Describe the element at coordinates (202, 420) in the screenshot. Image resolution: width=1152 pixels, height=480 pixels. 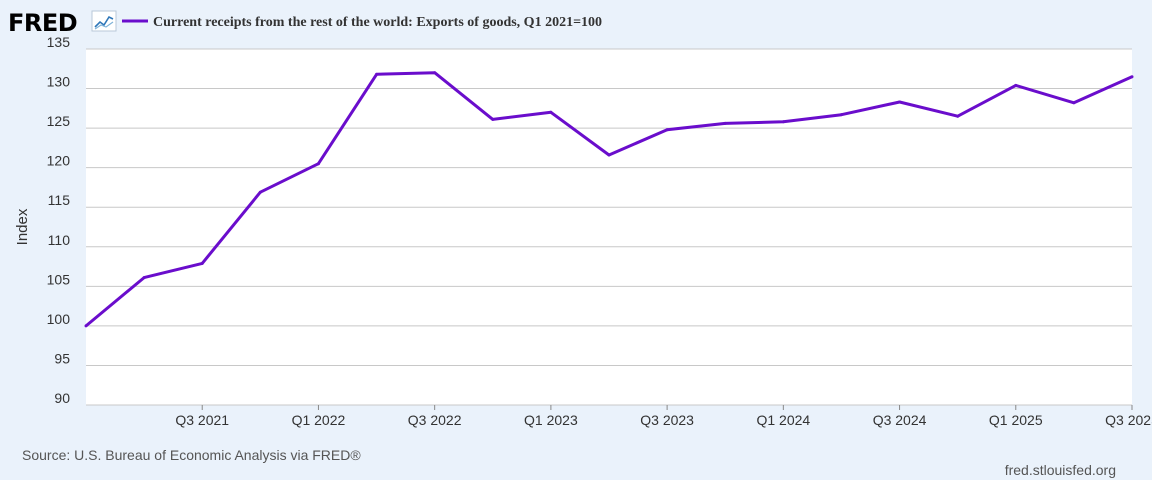
I see `x-tick-label: Q3 2021` at that location.